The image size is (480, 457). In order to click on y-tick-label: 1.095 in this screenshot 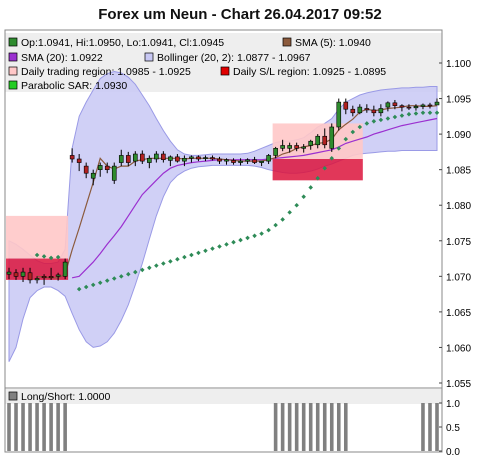, I will do `click(458, 100)`.